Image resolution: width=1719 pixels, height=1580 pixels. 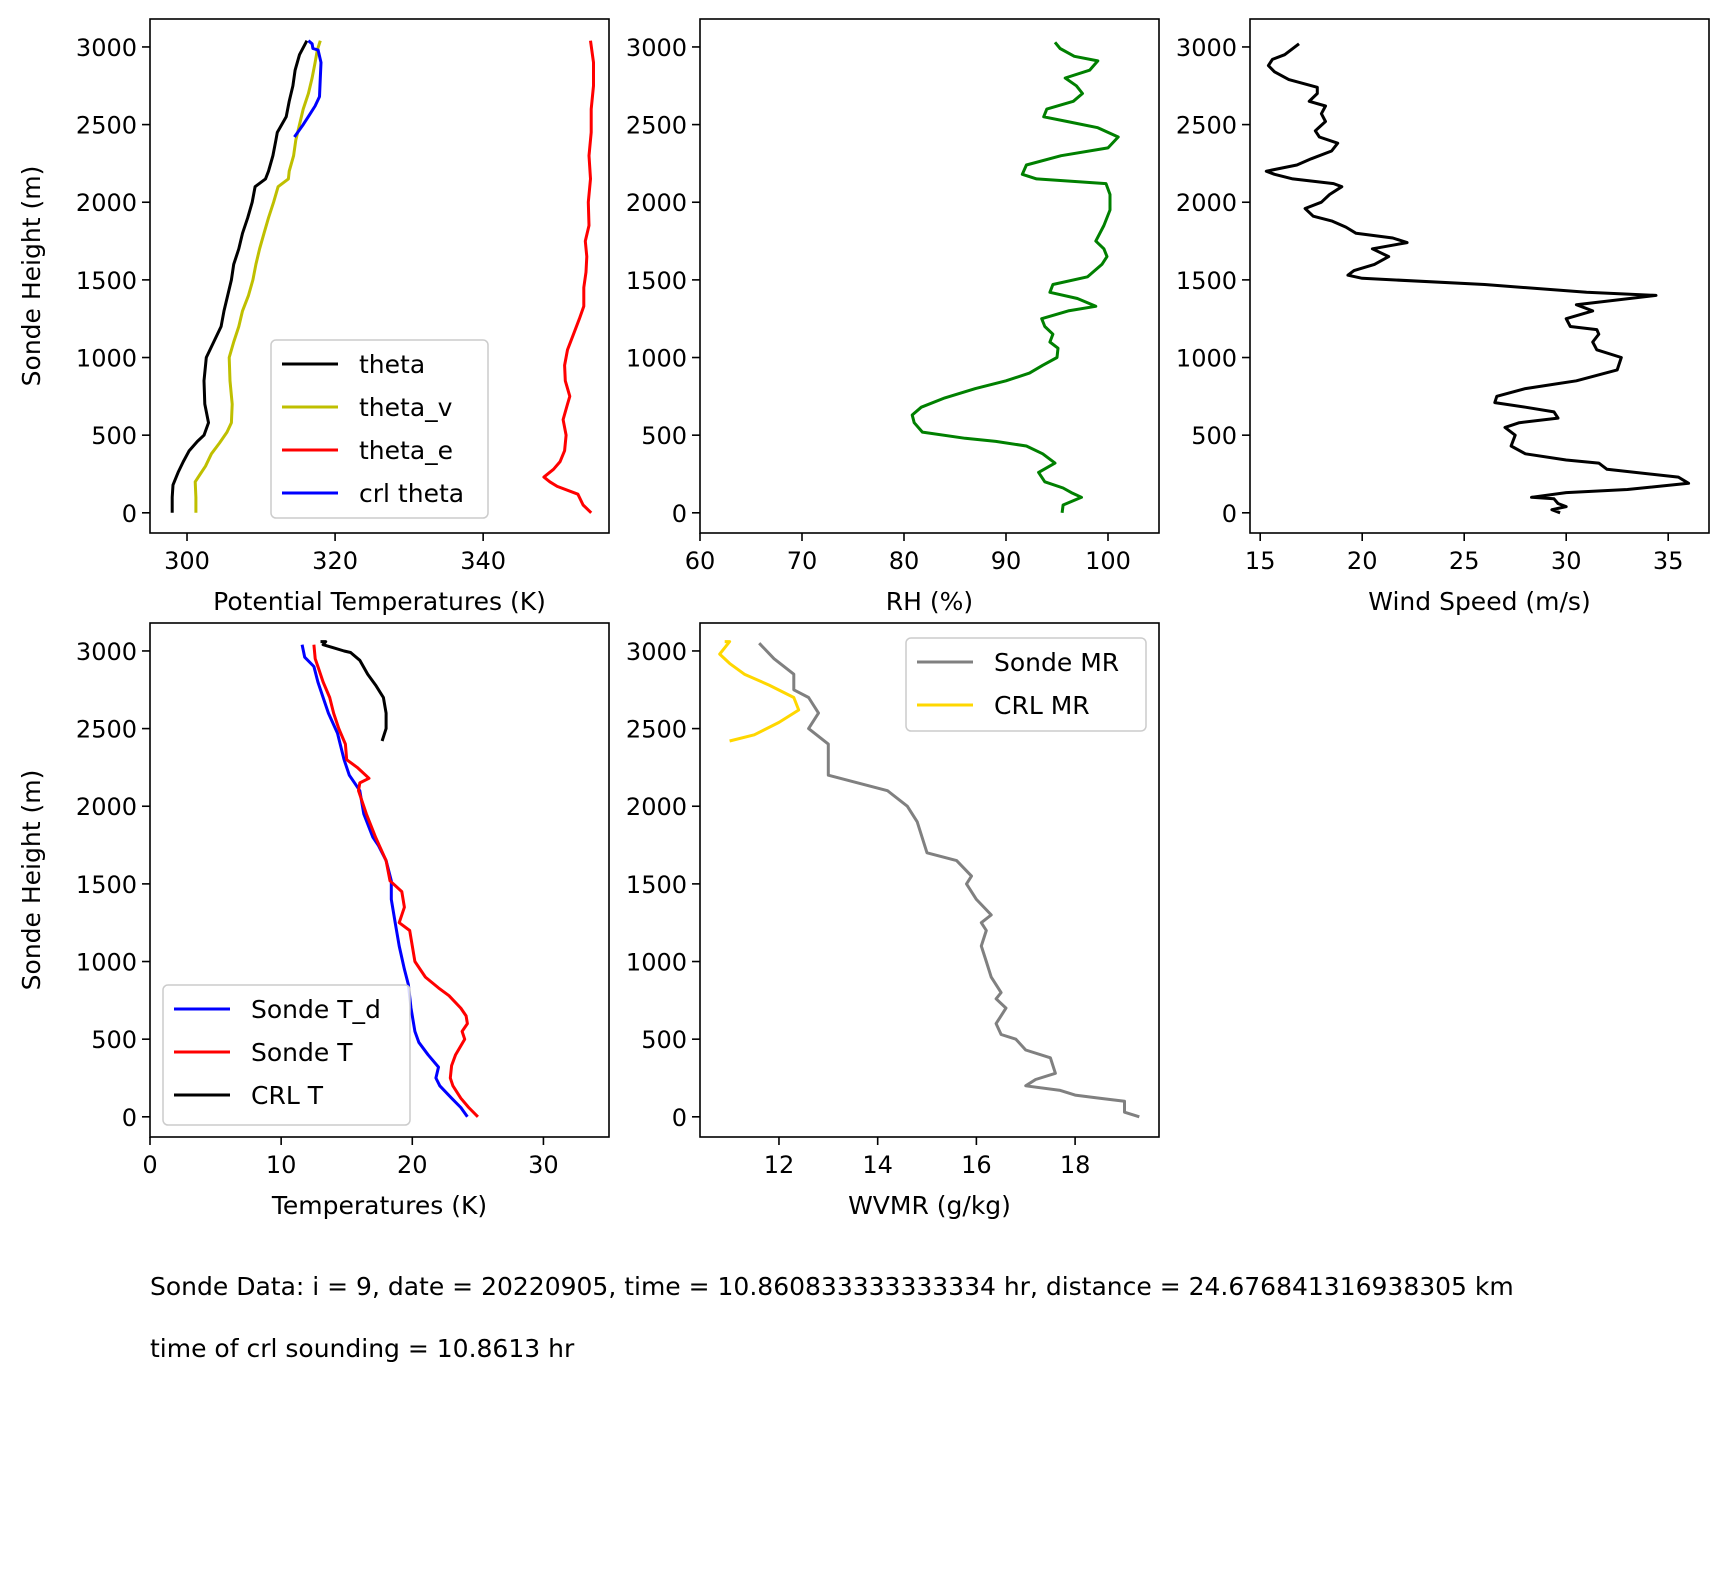 What do you see at coordinates (802, 561) in the screenshot?
I see `x-tick-label: 70` at bounding box center [802, 561].